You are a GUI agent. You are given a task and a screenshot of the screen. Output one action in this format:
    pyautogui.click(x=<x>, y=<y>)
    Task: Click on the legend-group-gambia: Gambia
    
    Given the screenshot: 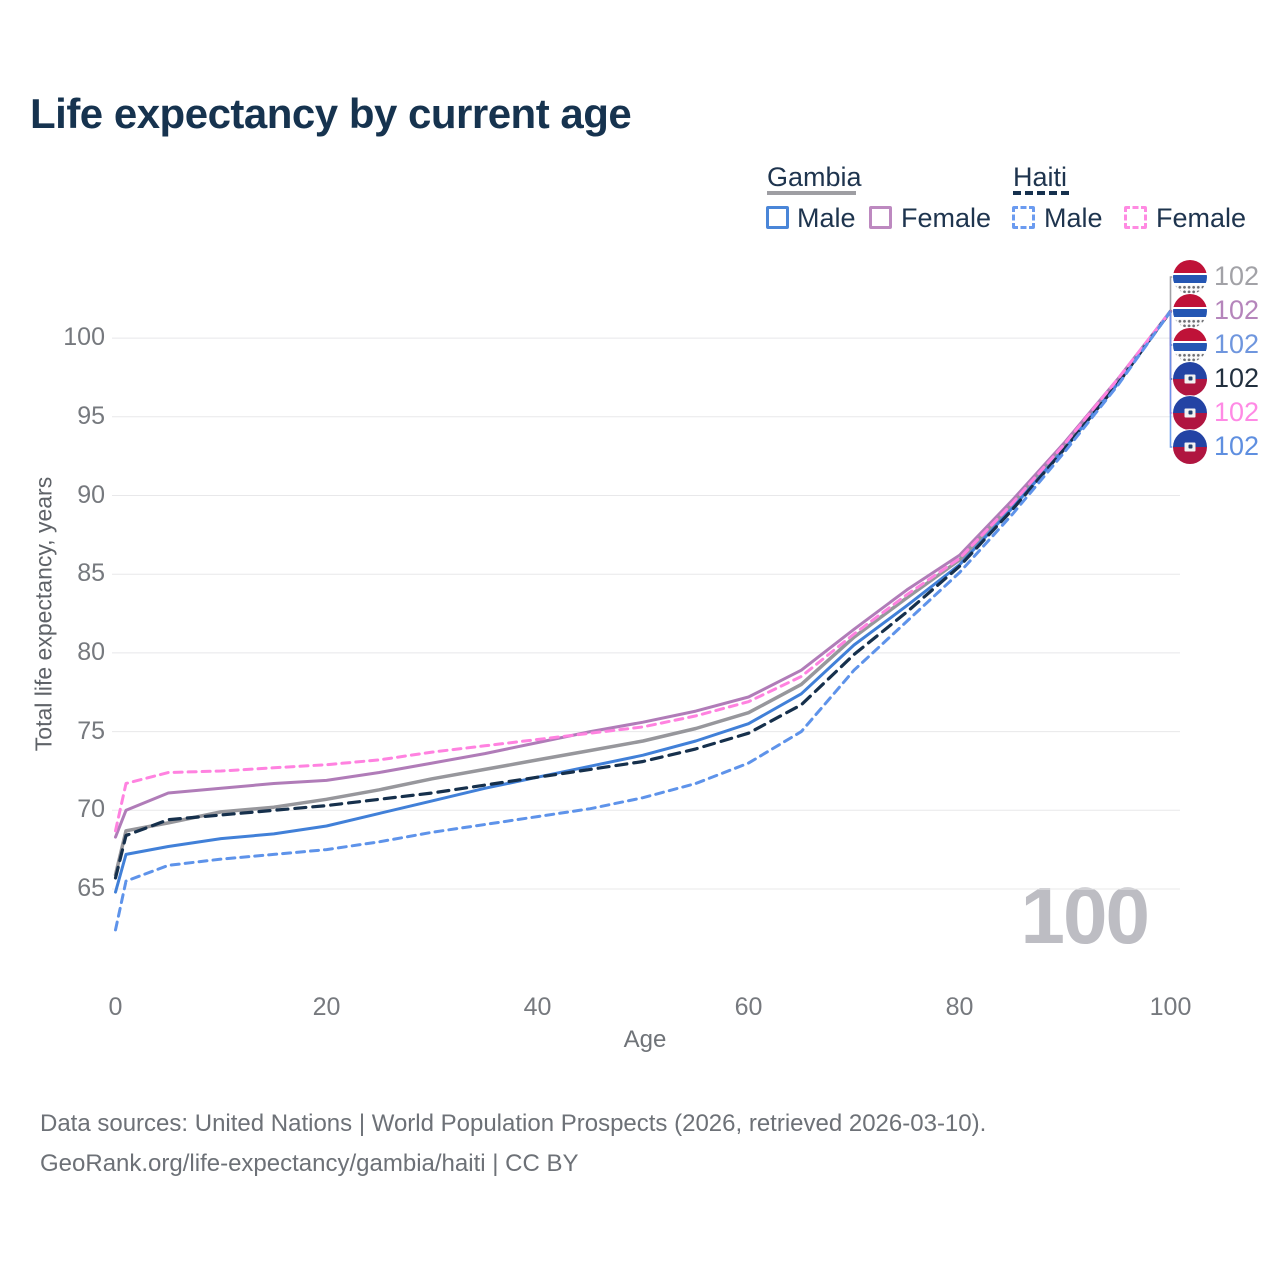 What is the action you would take?
    pyautogui.click(x=814, y=177)
    